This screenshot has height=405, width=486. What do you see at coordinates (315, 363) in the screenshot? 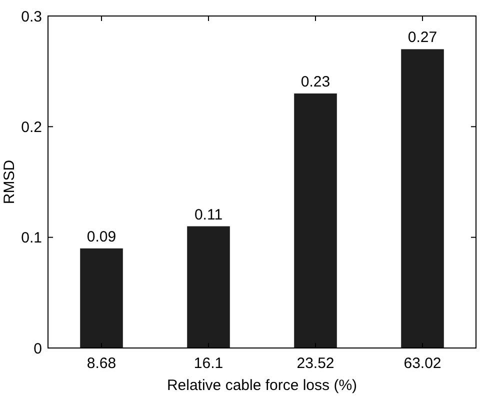
I see `x-tick-label: 23.52` at bounding box center [315, 363].